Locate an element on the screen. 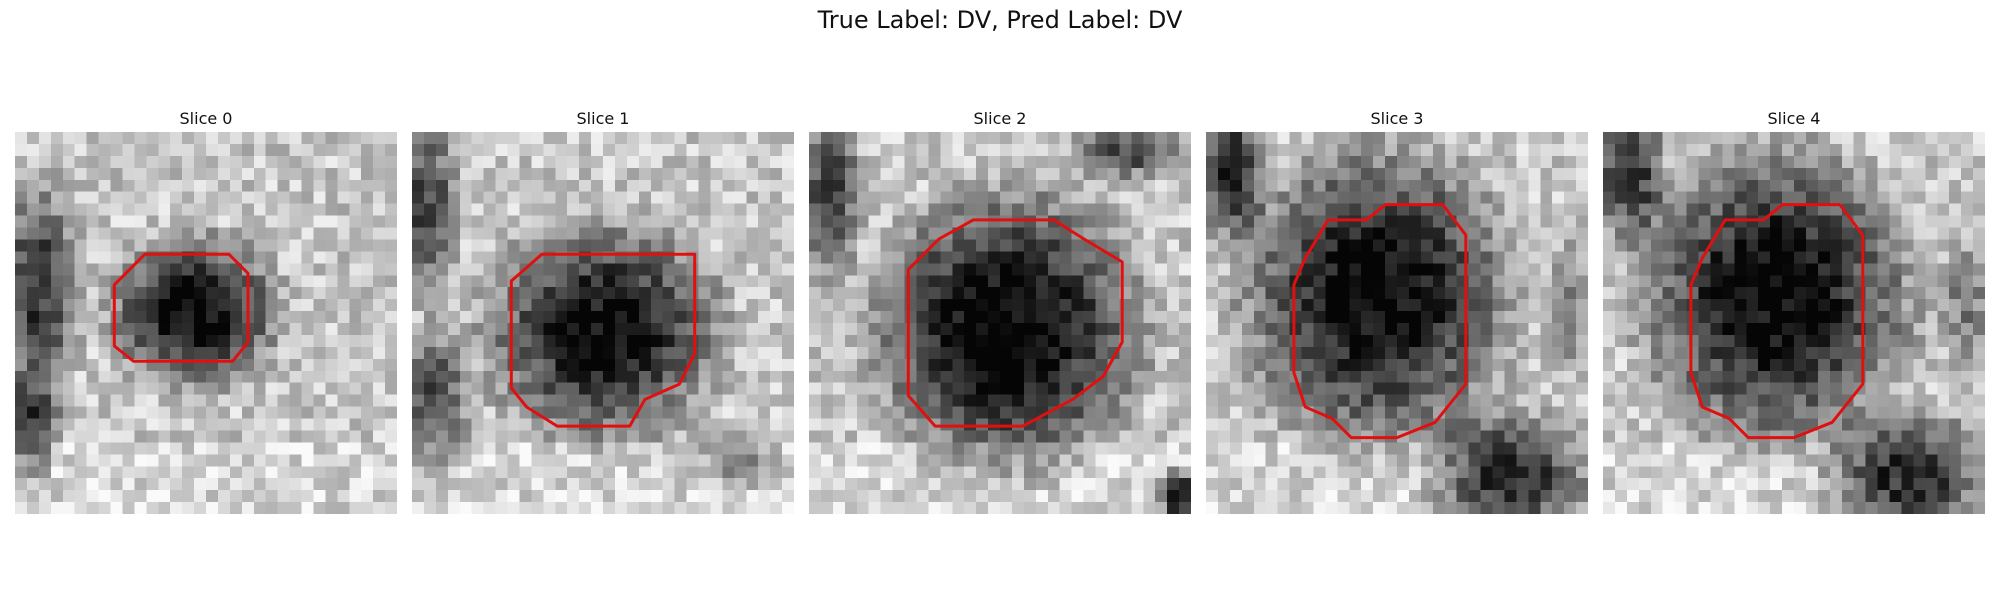  slice-title: Slice 3 is located at coordinates (1397, 118).